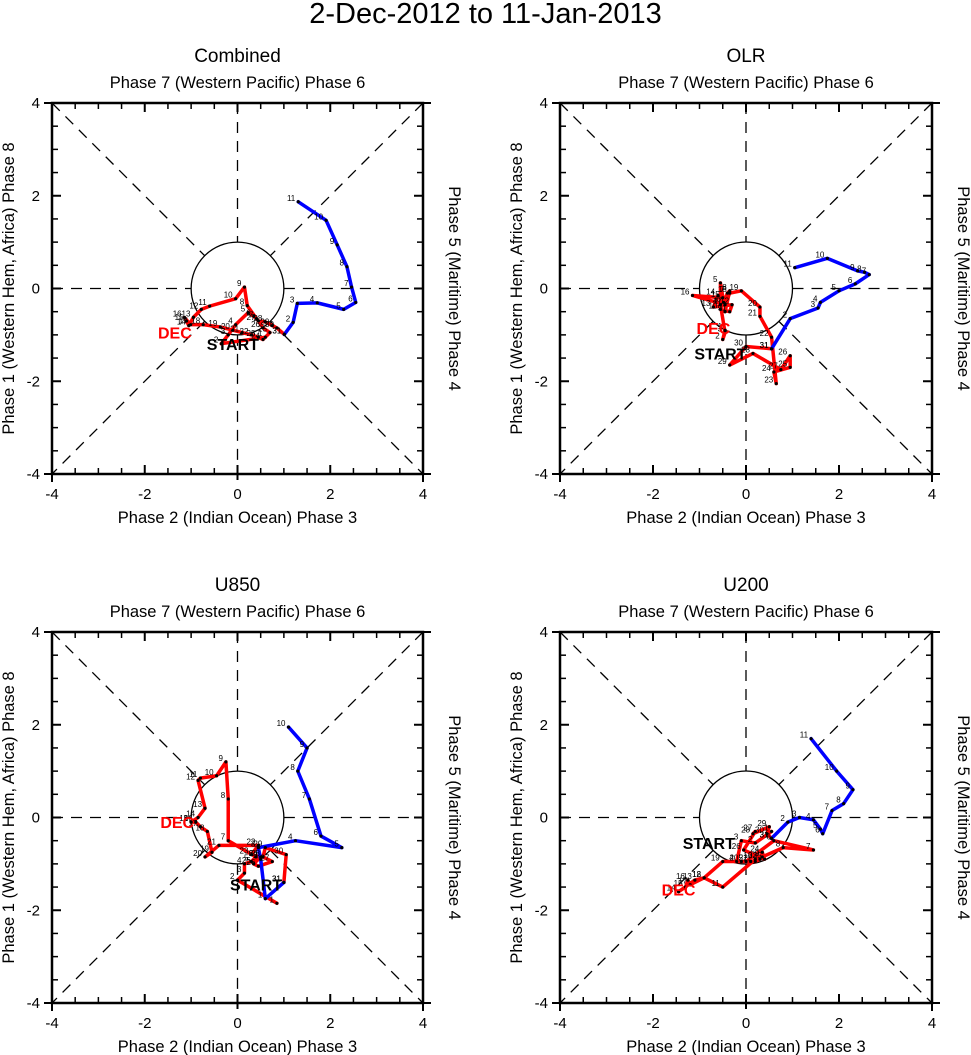  What do you see at coordinates (678, 883) in the screenshot?
I see `data-point-label: 15` at bounding box center [678, 883].